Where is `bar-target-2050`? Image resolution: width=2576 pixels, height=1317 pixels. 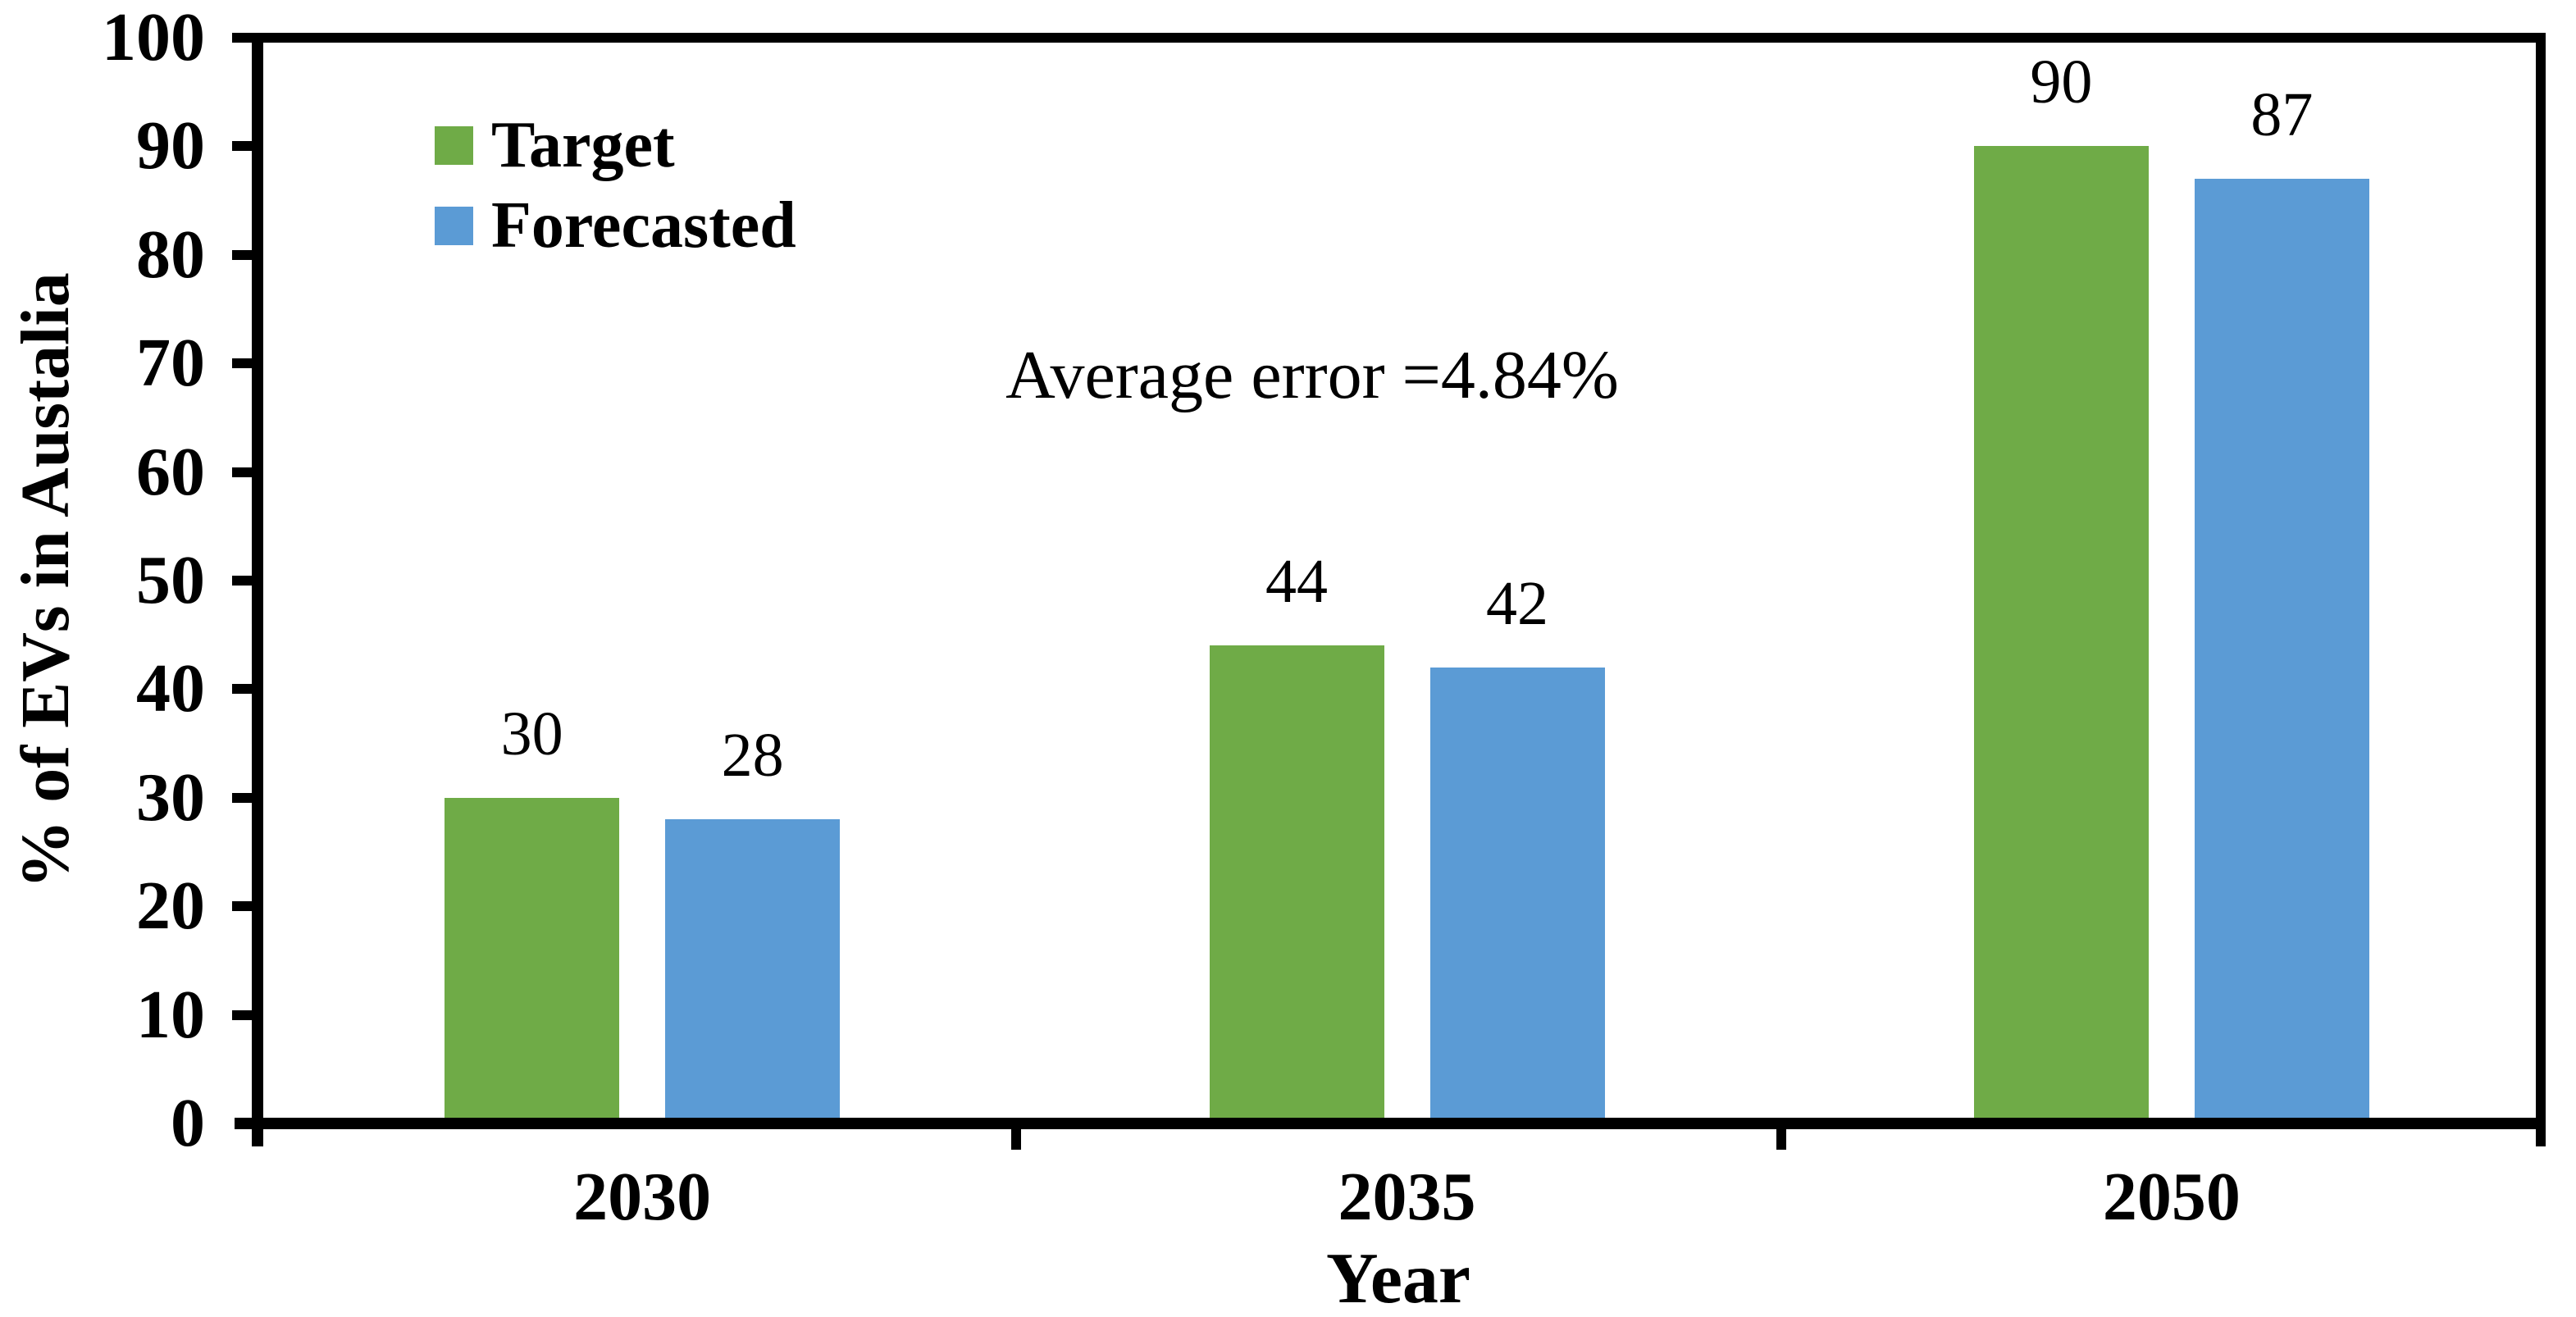 bar-target-2050 is located at coordinates (2061, 634).